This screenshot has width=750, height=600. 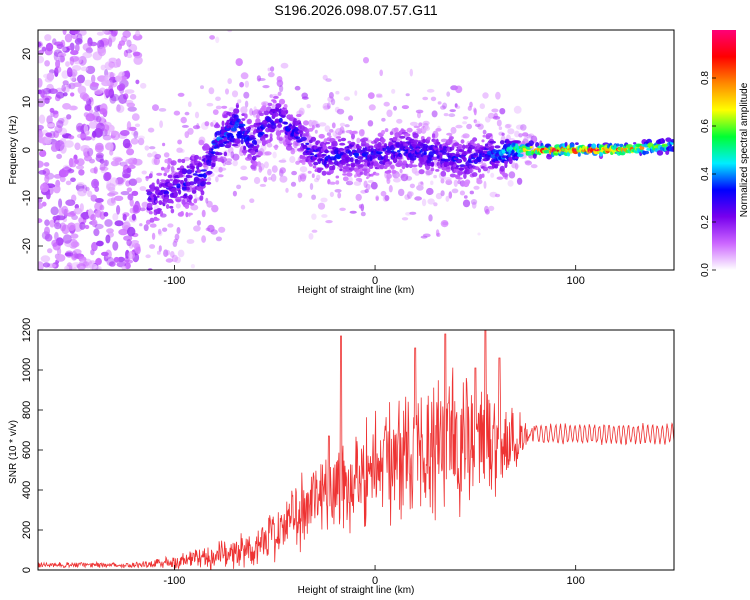 What do you see at coordinates (355, 10) in the screenshot?
I see `chart-title: S196.2026.098.07.57.G11` at bounding box center [355, 10].